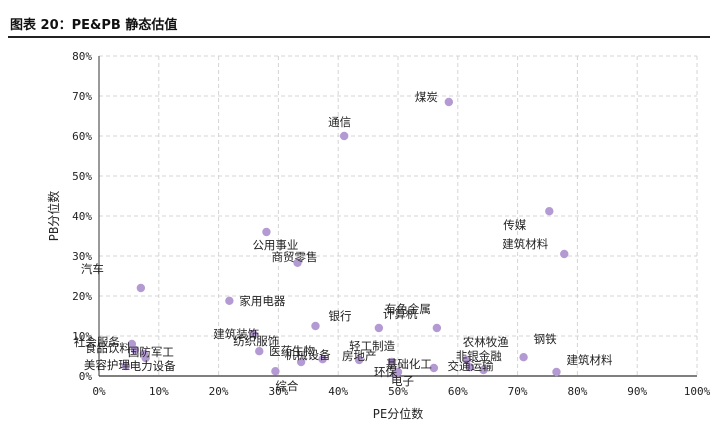  I want to click on point-label: 传媒, so click(514, 225).